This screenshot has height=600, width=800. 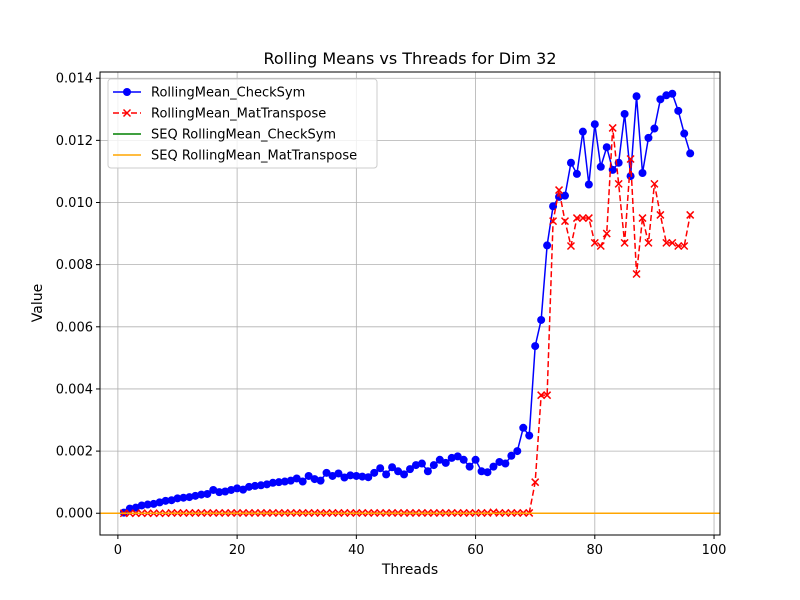 I want to click on legend-entry: RollingMean_CheckSym, so click(x=209, y=93).